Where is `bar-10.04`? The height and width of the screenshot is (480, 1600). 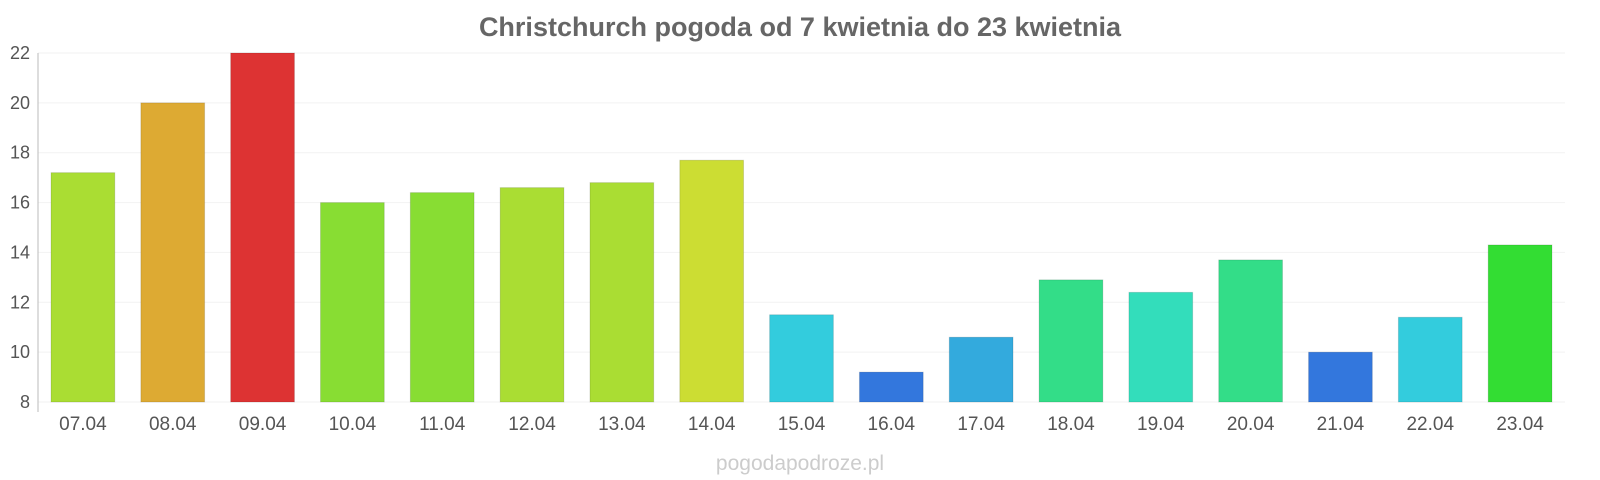 bar-10.04 is located at coordinates (352, 302).